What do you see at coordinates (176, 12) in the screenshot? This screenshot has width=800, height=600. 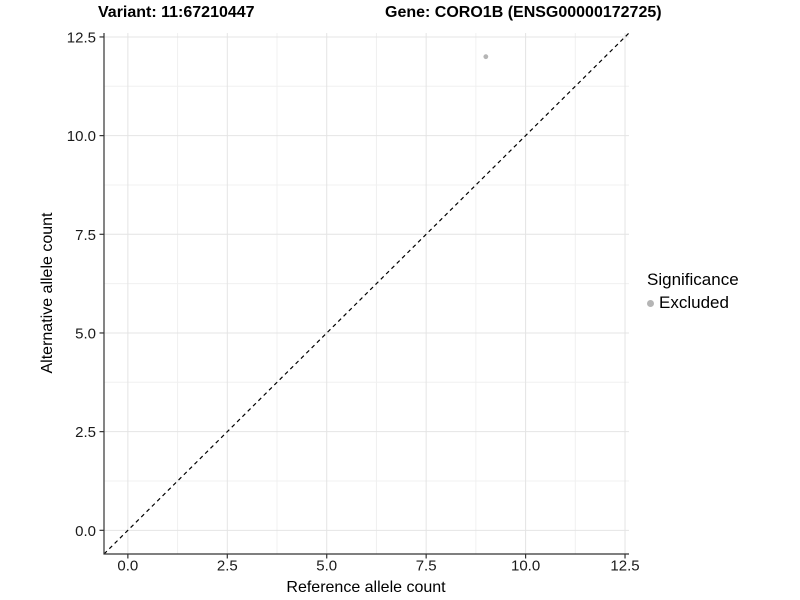 I see `plot-title-variant: Variant: 11:67210447` at bounding box center [176, 12].